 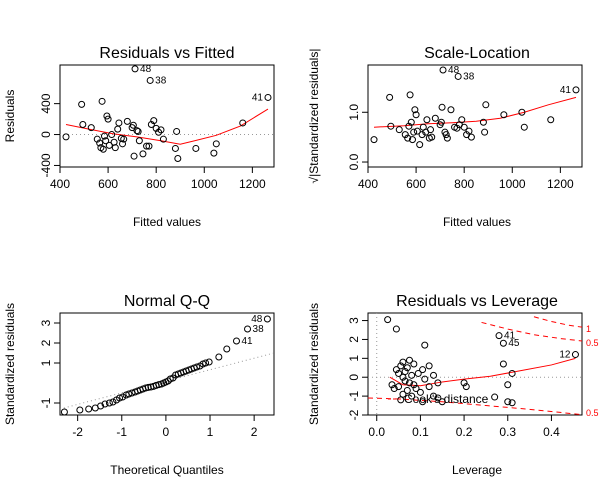 I want to click on point-label: 48, so click(x=454, y=70).